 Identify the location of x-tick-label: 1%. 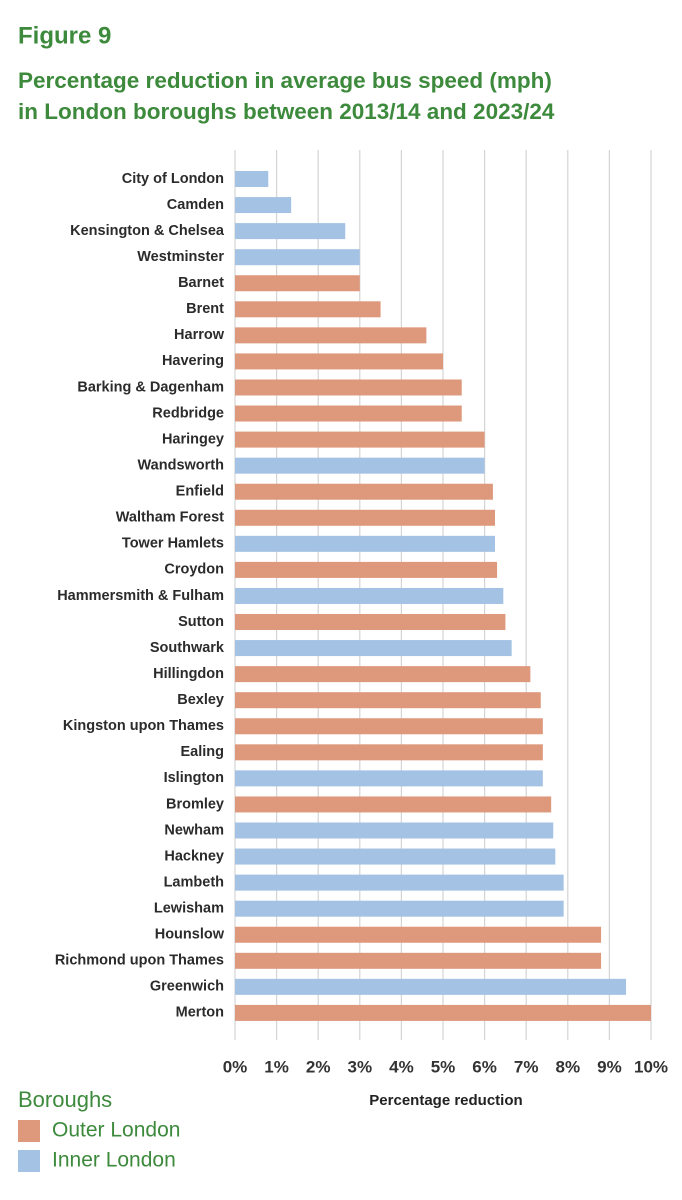
(276, 1066).